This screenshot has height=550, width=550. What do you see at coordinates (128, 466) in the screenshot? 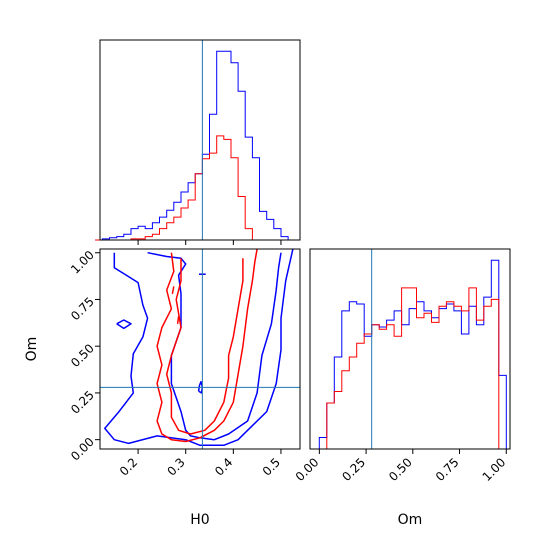
I see `contour-x-tick-label-0.2: 0.2` at bounding box center [128, 466].